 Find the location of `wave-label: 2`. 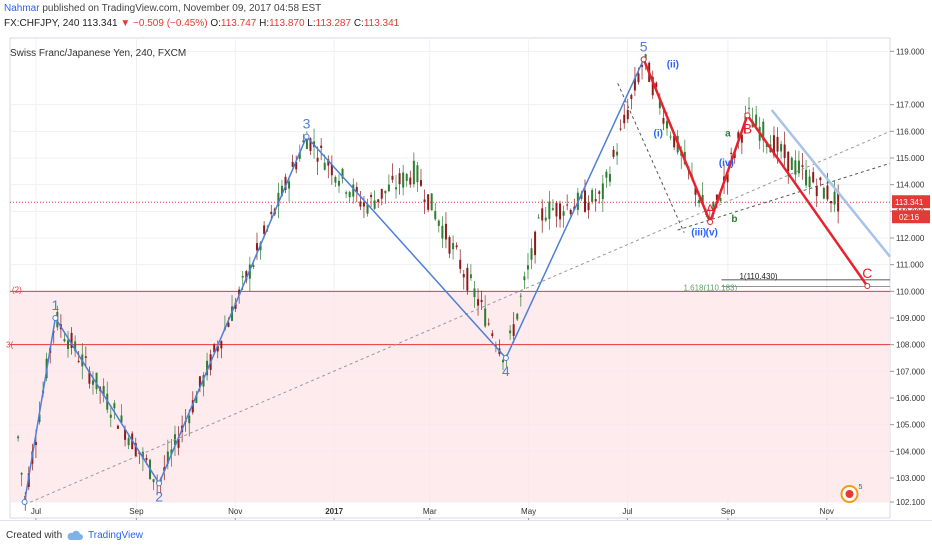

wave-label: 2 is located at coordinates (159, 496).